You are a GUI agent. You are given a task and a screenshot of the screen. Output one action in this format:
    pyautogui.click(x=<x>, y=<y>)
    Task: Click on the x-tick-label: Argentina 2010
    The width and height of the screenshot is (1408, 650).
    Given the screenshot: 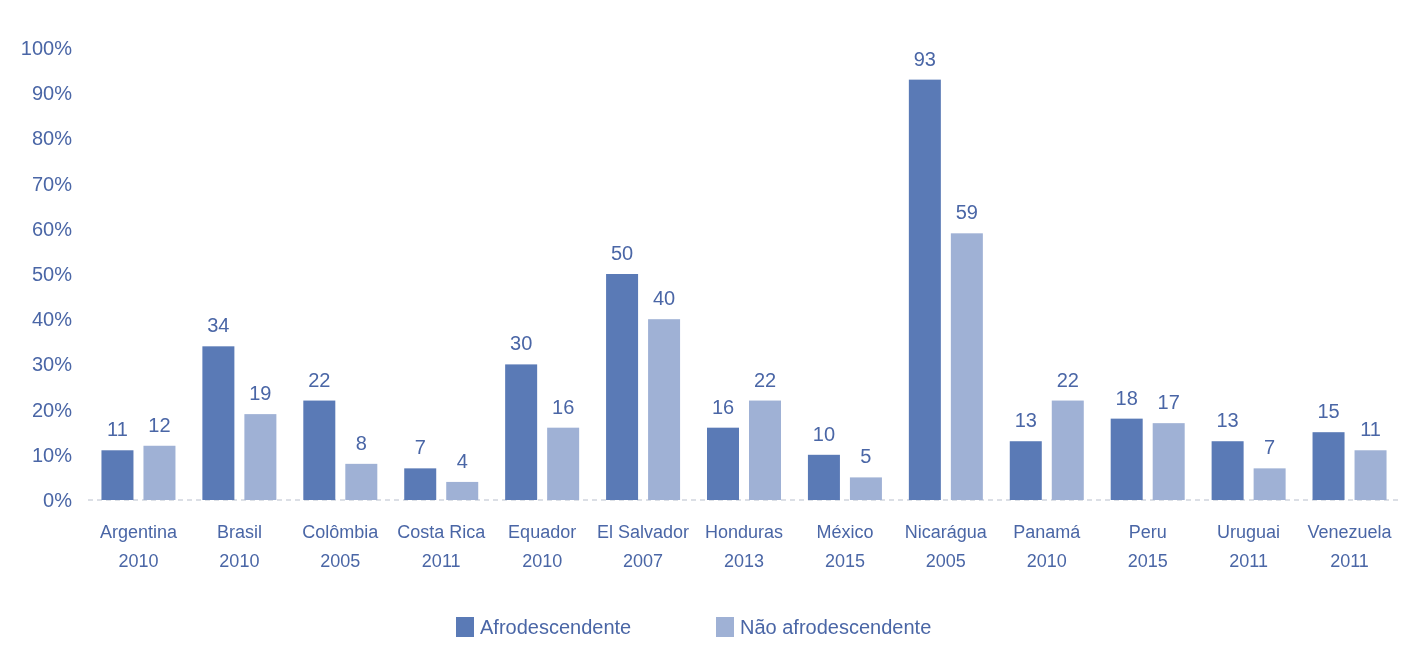 What is the action you would take?
    pyautogui.click(x=138, y=546)
    